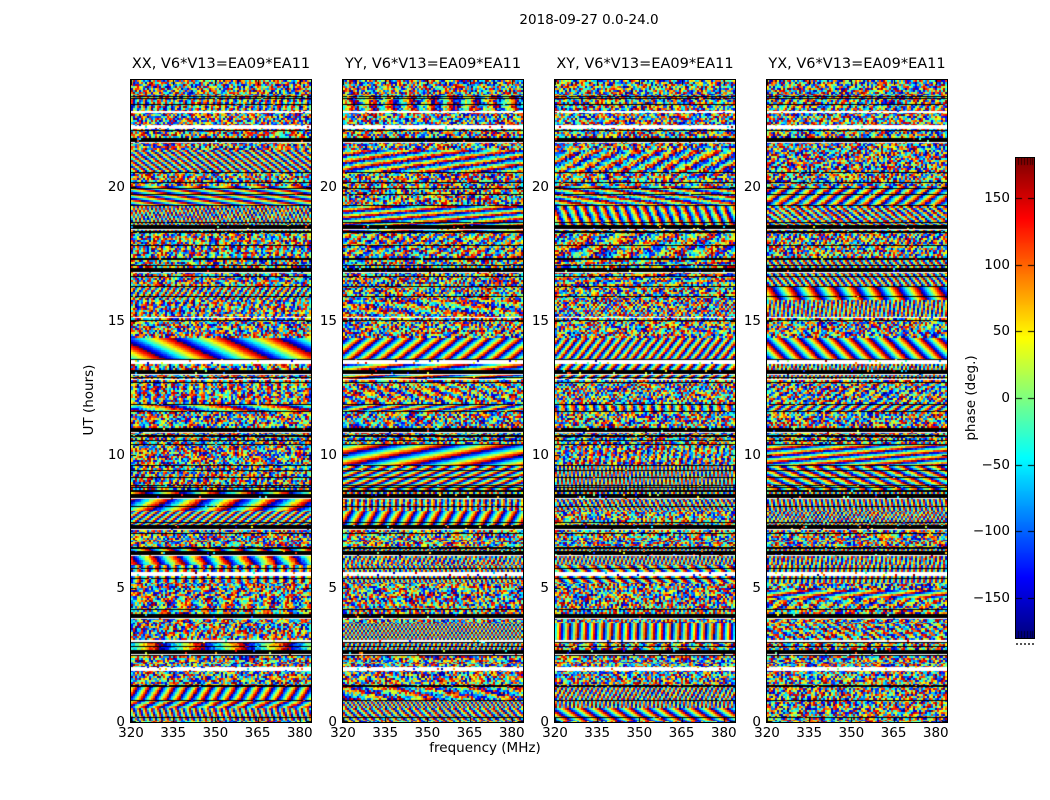 The width and height of the screenshot is (1050, 800). I want to click on colorbar-label: phase (deg.), so click(971, 398).